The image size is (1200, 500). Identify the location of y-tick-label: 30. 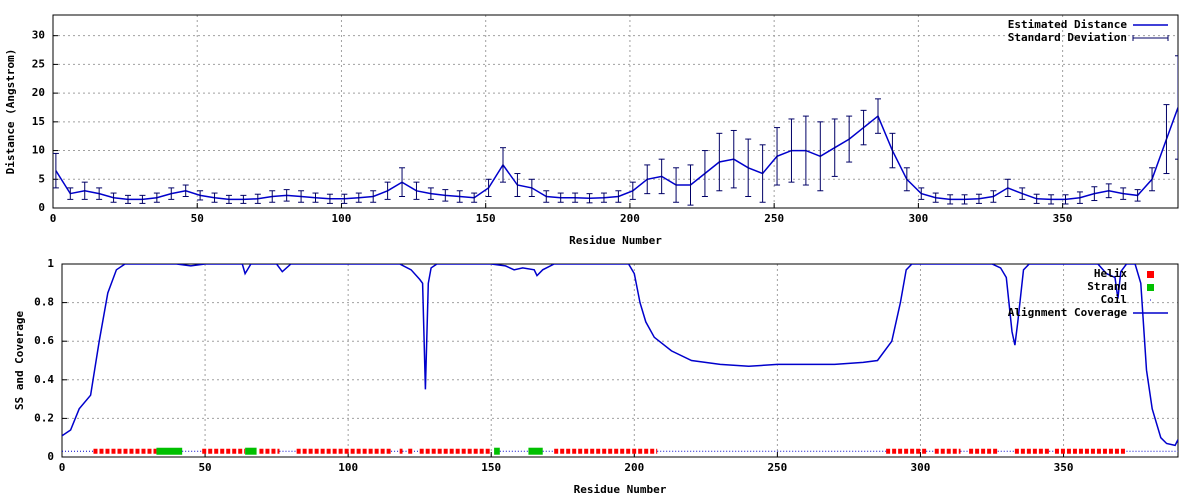
(38, 35).